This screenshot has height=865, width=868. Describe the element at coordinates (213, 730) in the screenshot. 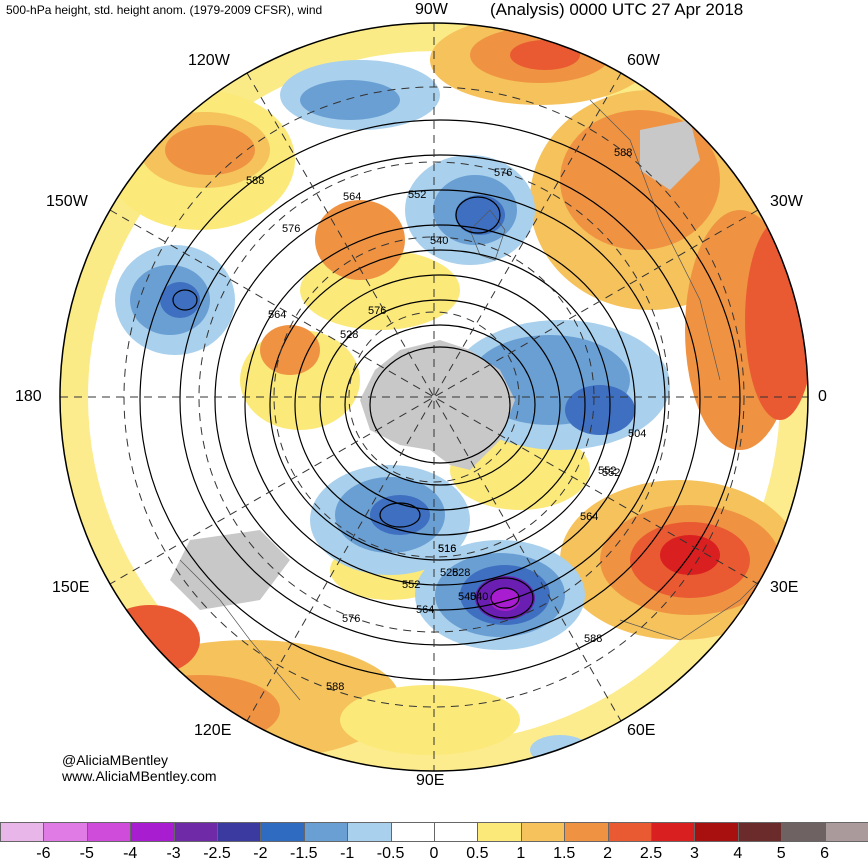

I see `lon-label-120e: 120E` at that location.